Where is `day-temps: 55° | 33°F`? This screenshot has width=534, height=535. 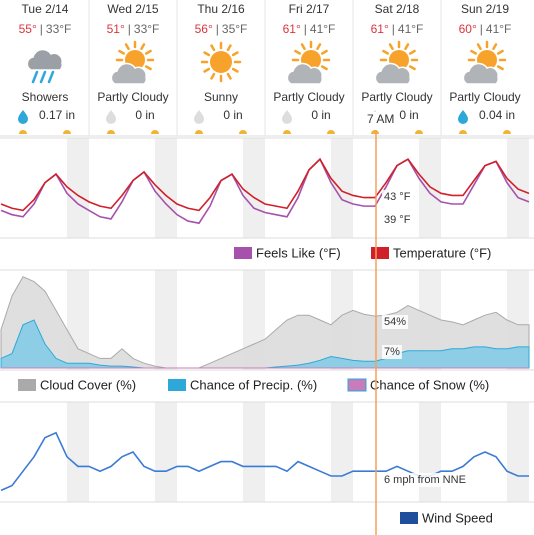 day-temps: 55° | 33°F is located at coordinates (45, 29).